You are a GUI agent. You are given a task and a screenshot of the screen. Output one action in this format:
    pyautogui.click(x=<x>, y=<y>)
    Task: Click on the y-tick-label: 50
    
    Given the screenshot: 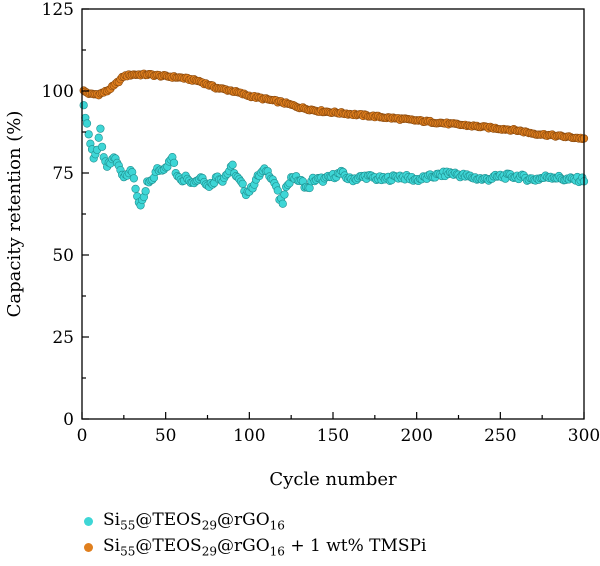 What is the action you would take?
    pyautogui.click(x=63, y=256)
    